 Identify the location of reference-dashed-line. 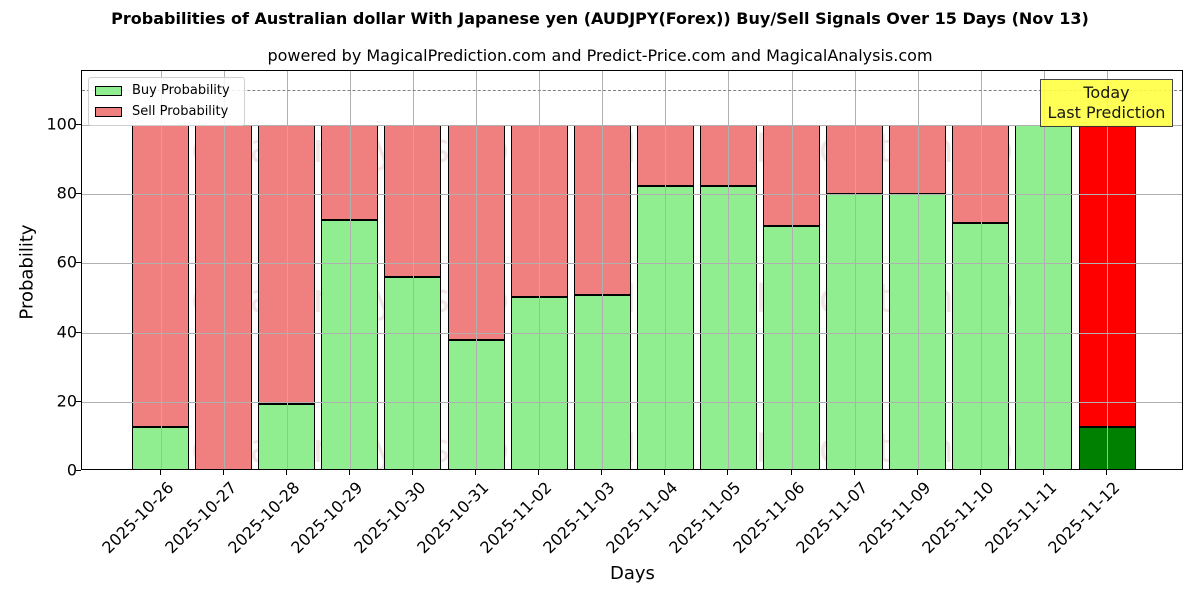
(632, 91).